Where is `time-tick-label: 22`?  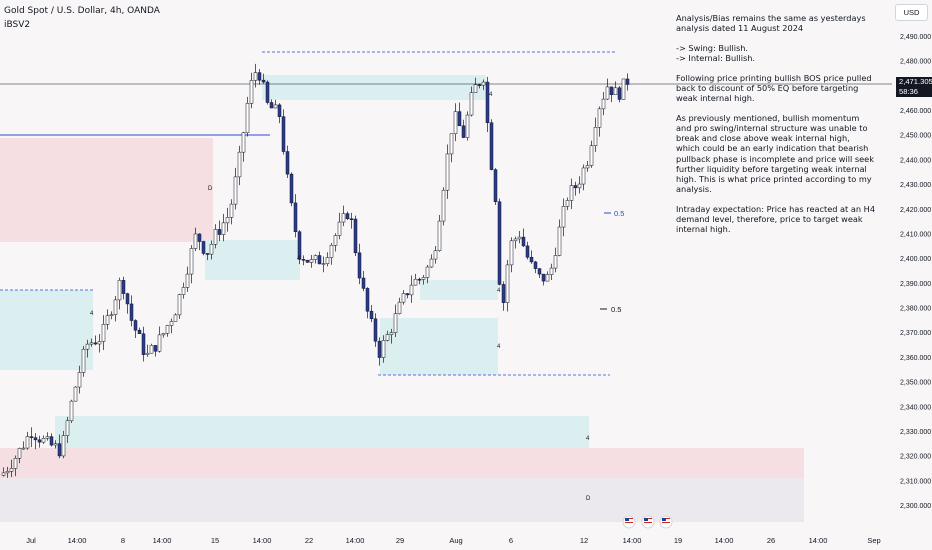
time-tick-label: 22 is located at coordinates (309, 540).